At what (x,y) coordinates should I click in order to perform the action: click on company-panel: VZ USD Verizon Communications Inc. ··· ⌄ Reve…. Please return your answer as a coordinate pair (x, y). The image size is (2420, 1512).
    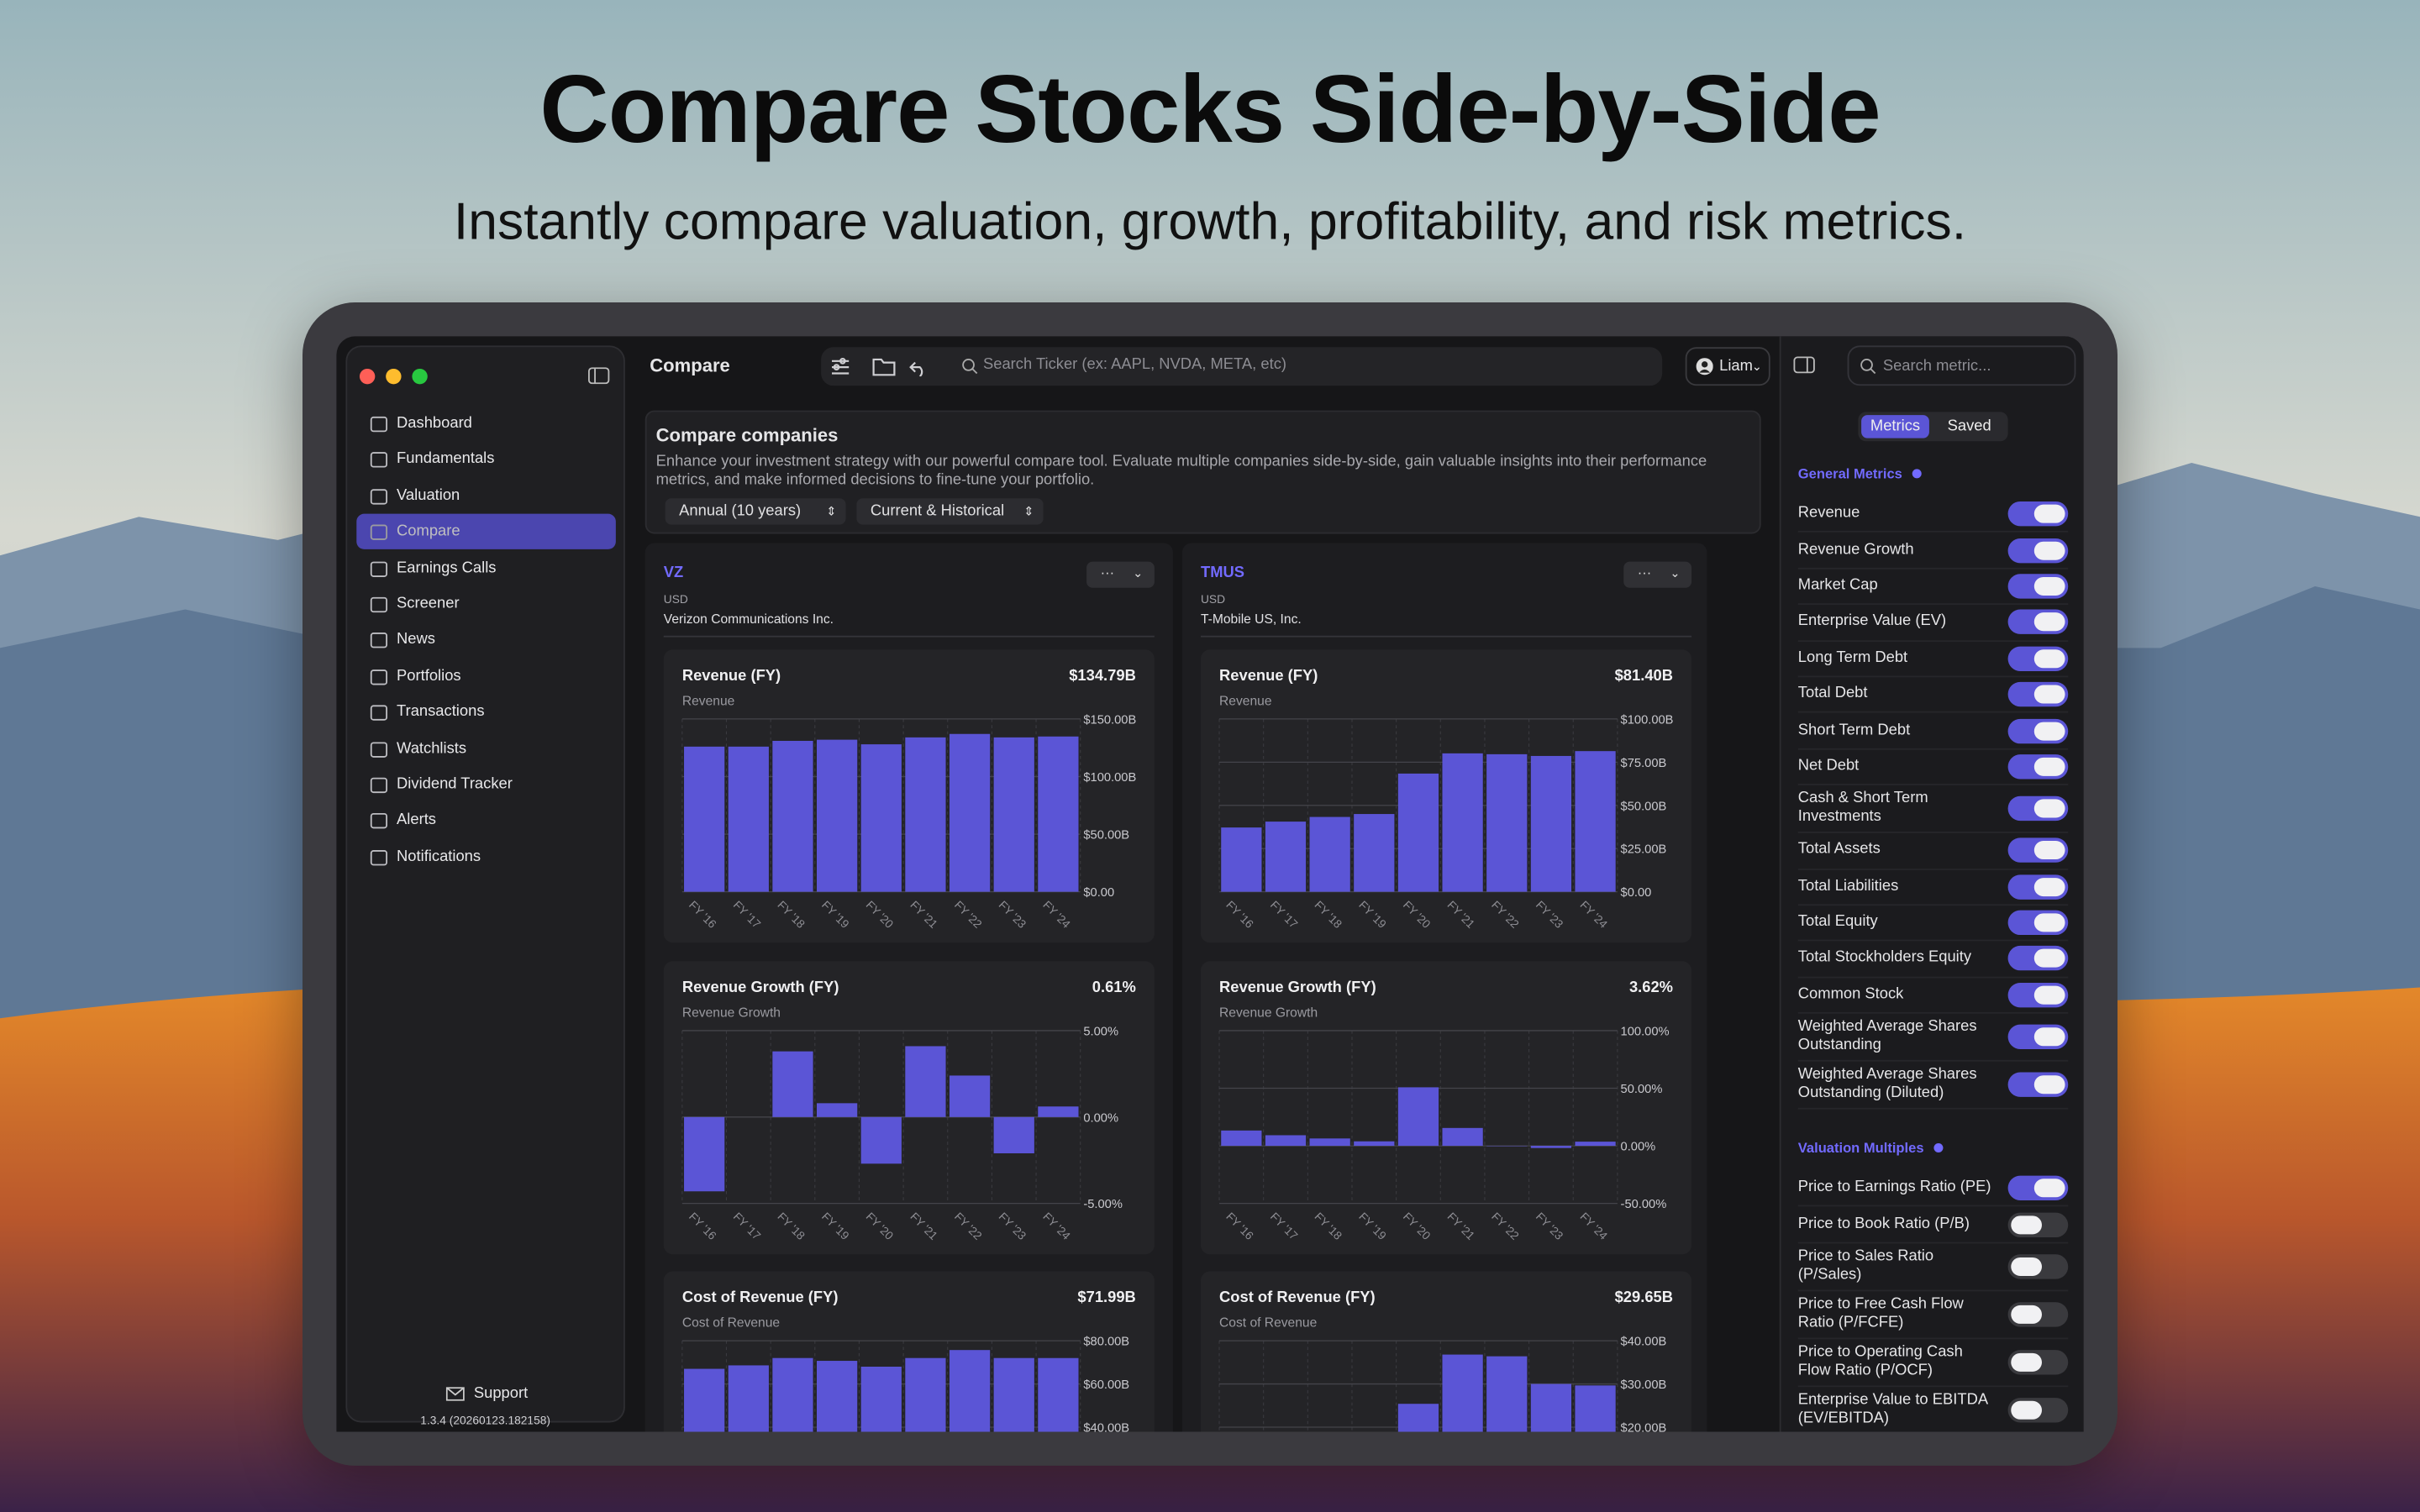
    Looking at the image, I should click on (908, 987).